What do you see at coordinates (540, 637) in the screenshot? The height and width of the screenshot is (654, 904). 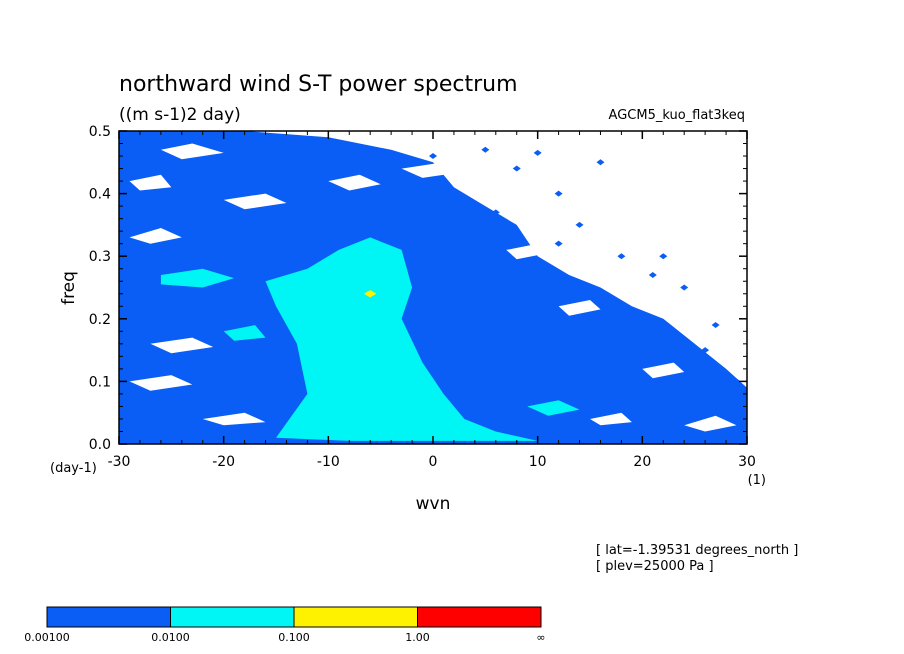 I see `colorbar-label: ∞` at bounding box center [540, 637].